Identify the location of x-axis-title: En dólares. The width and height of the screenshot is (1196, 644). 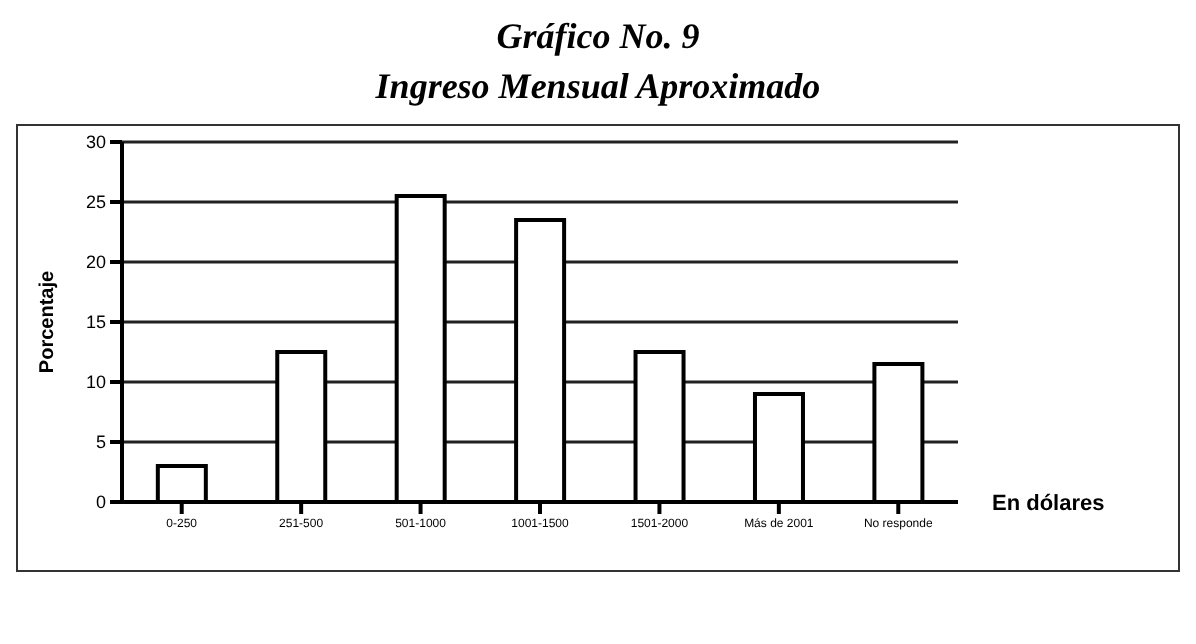
(1048, 504).